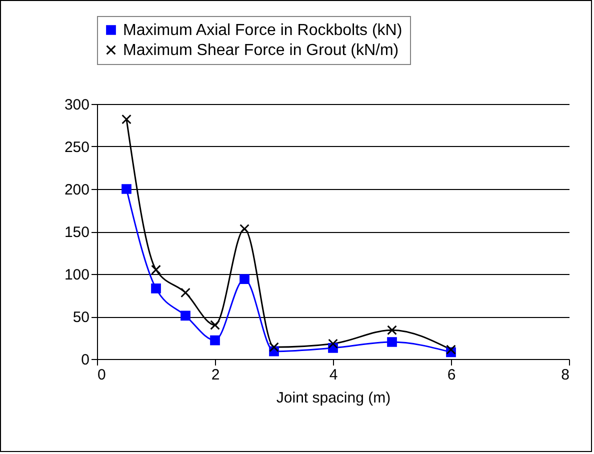  Describe the element at coordinates (77, 147) in the screenshot. I see `y-tick-label: 250` at that location.